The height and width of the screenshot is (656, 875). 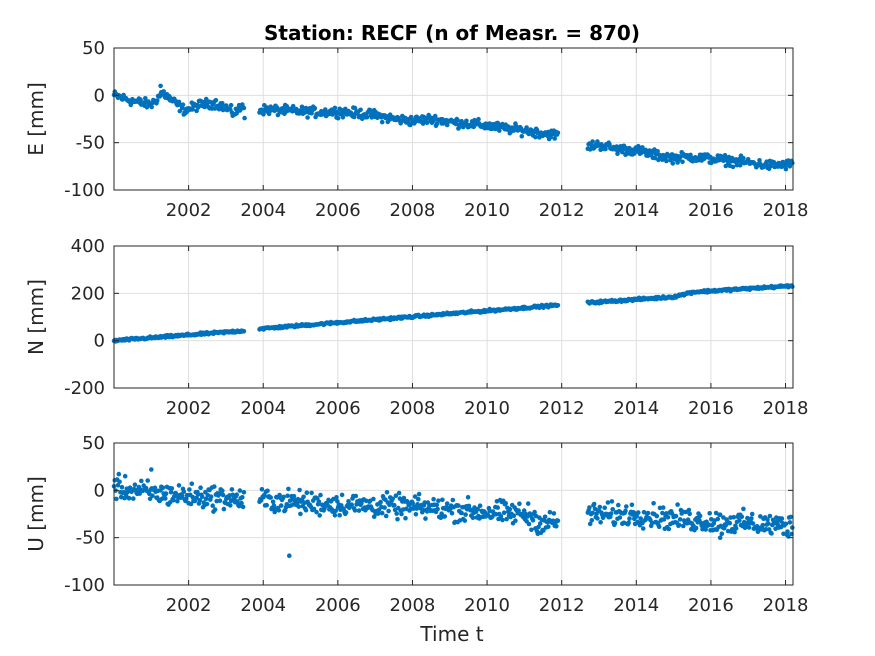 What do you see at coordinates (487, 210) in the screenshot?
I see `x-tick-label: 2010` at bounding box center [487, 210].